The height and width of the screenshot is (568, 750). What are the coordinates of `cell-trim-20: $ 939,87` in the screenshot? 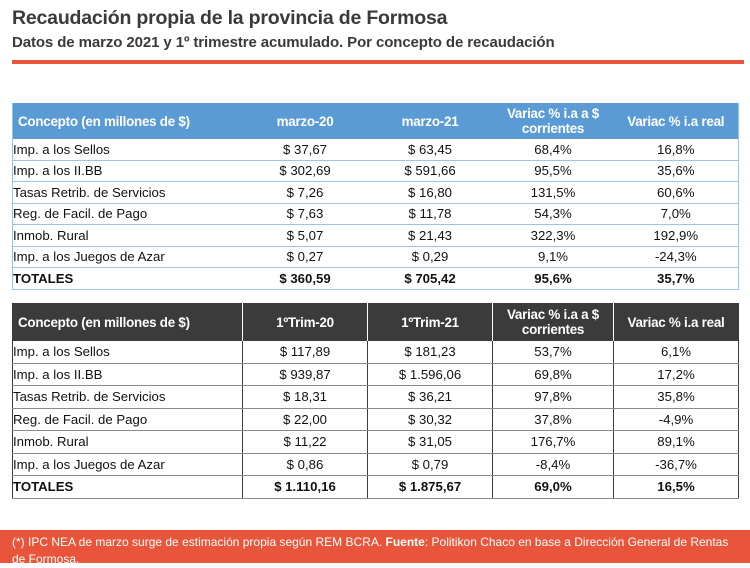 It's located at (305, 374).